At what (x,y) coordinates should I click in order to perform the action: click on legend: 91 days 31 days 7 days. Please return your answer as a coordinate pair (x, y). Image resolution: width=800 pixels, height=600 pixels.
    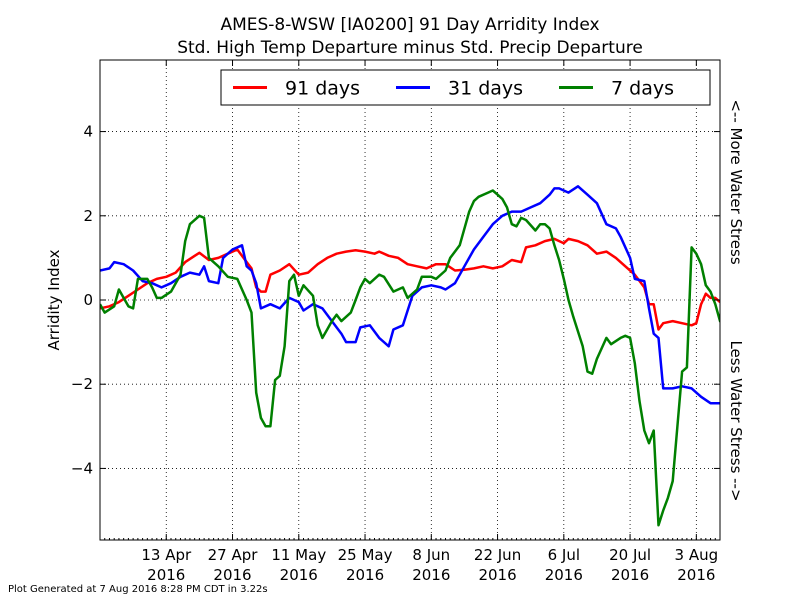
    Looking at the image, I should click on (465, 87).